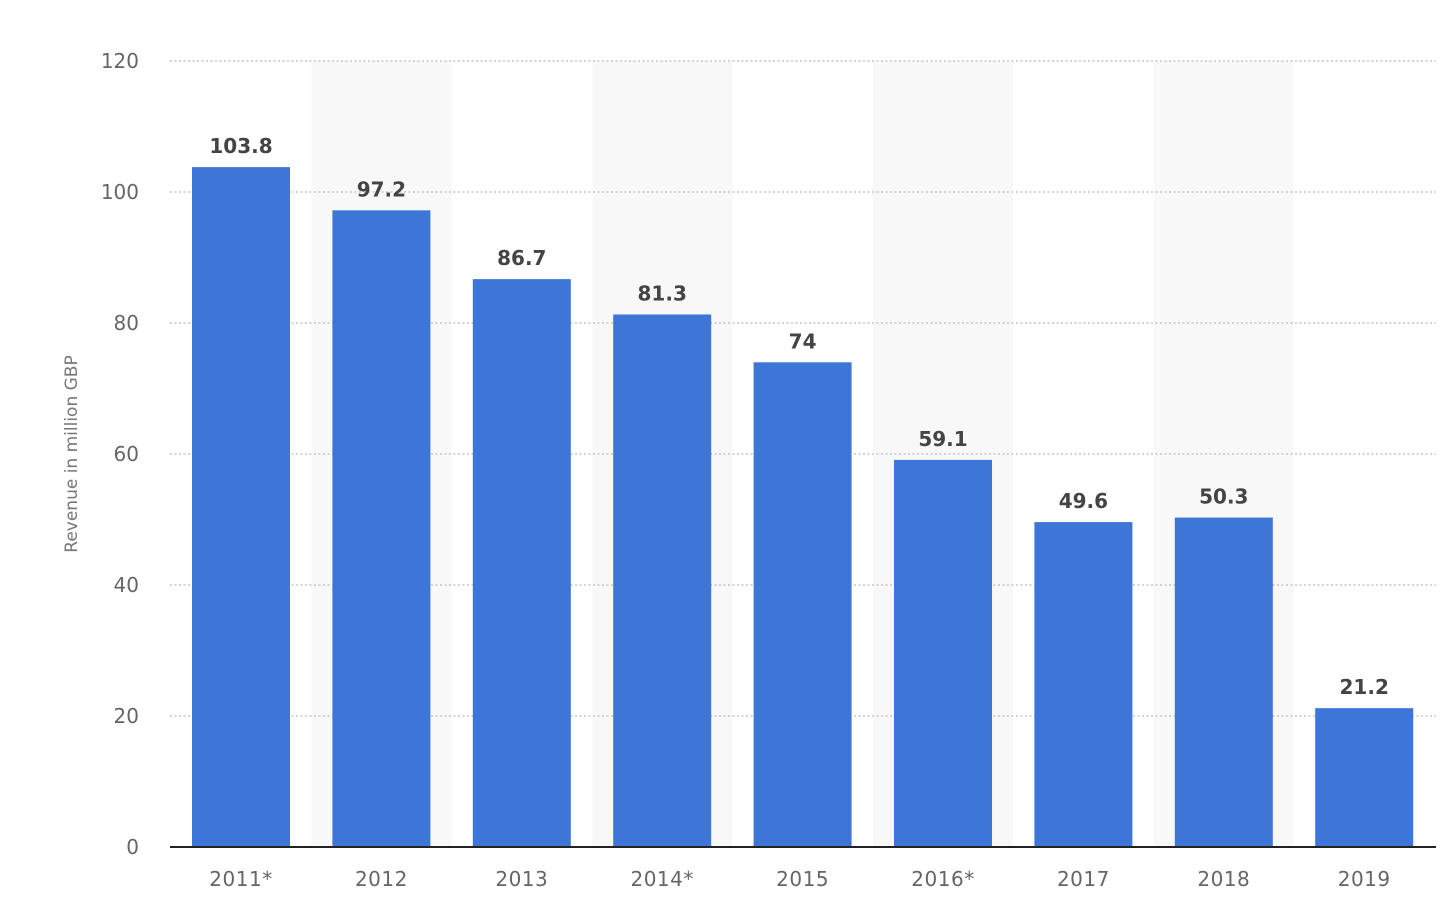 The image size is (1448, 914). What do you see at coordinates (126, 454) in the screenshot?
I see `y-tick-label: 60` at bounding box center [126, 454].